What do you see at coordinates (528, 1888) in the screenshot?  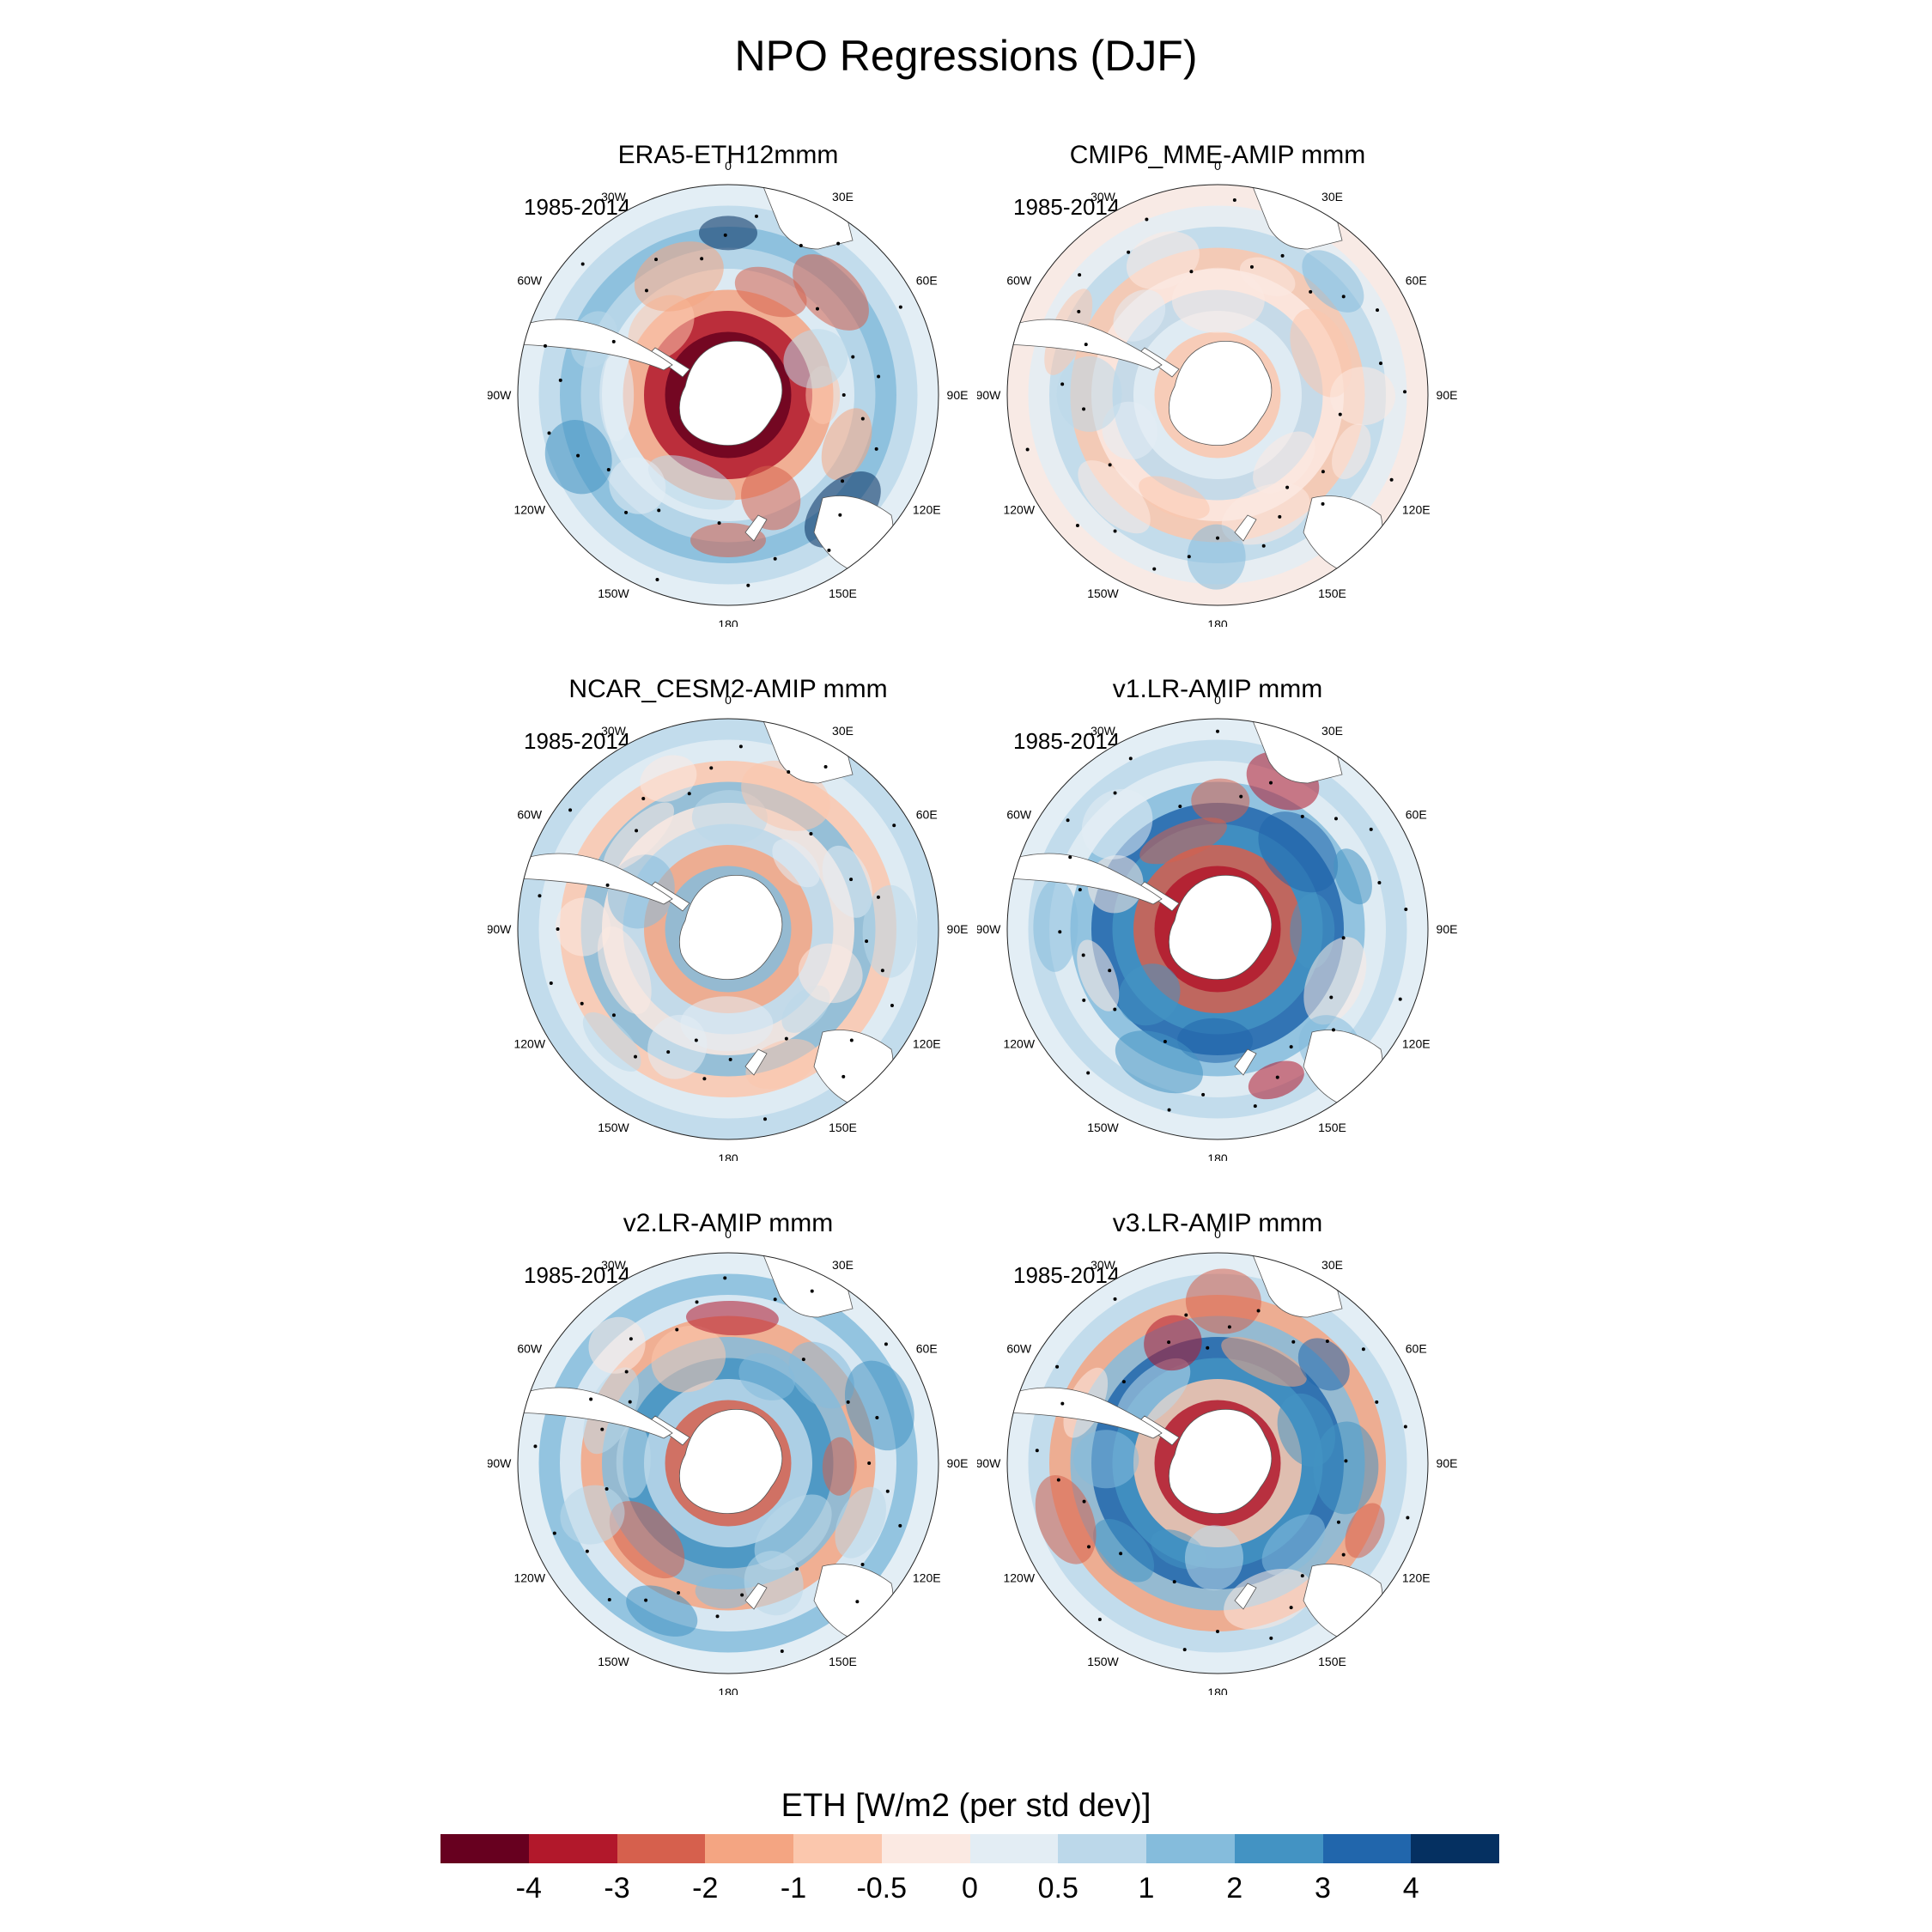 I see `colorbar-tick-label: -4` at bounding box center [528, 1888].